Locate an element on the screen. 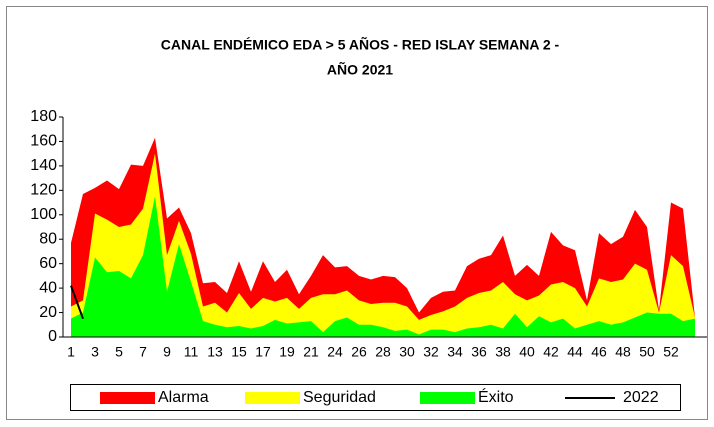 This screenshot has height=427, width=714. x-tick-label: 40 is located at coordinates (527, 352).